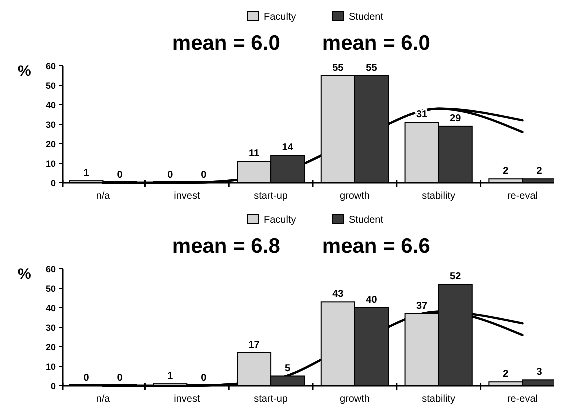 The height and width of the screenshot is (410, 562). I want to click on data-label: 14, so click(288, 148).